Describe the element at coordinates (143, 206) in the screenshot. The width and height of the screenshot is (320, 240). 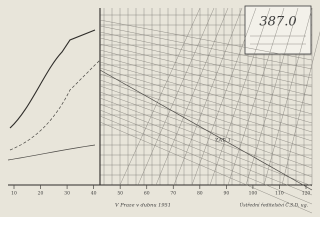
I see `footer-left: V Praze v dubnu 1951` at that location.